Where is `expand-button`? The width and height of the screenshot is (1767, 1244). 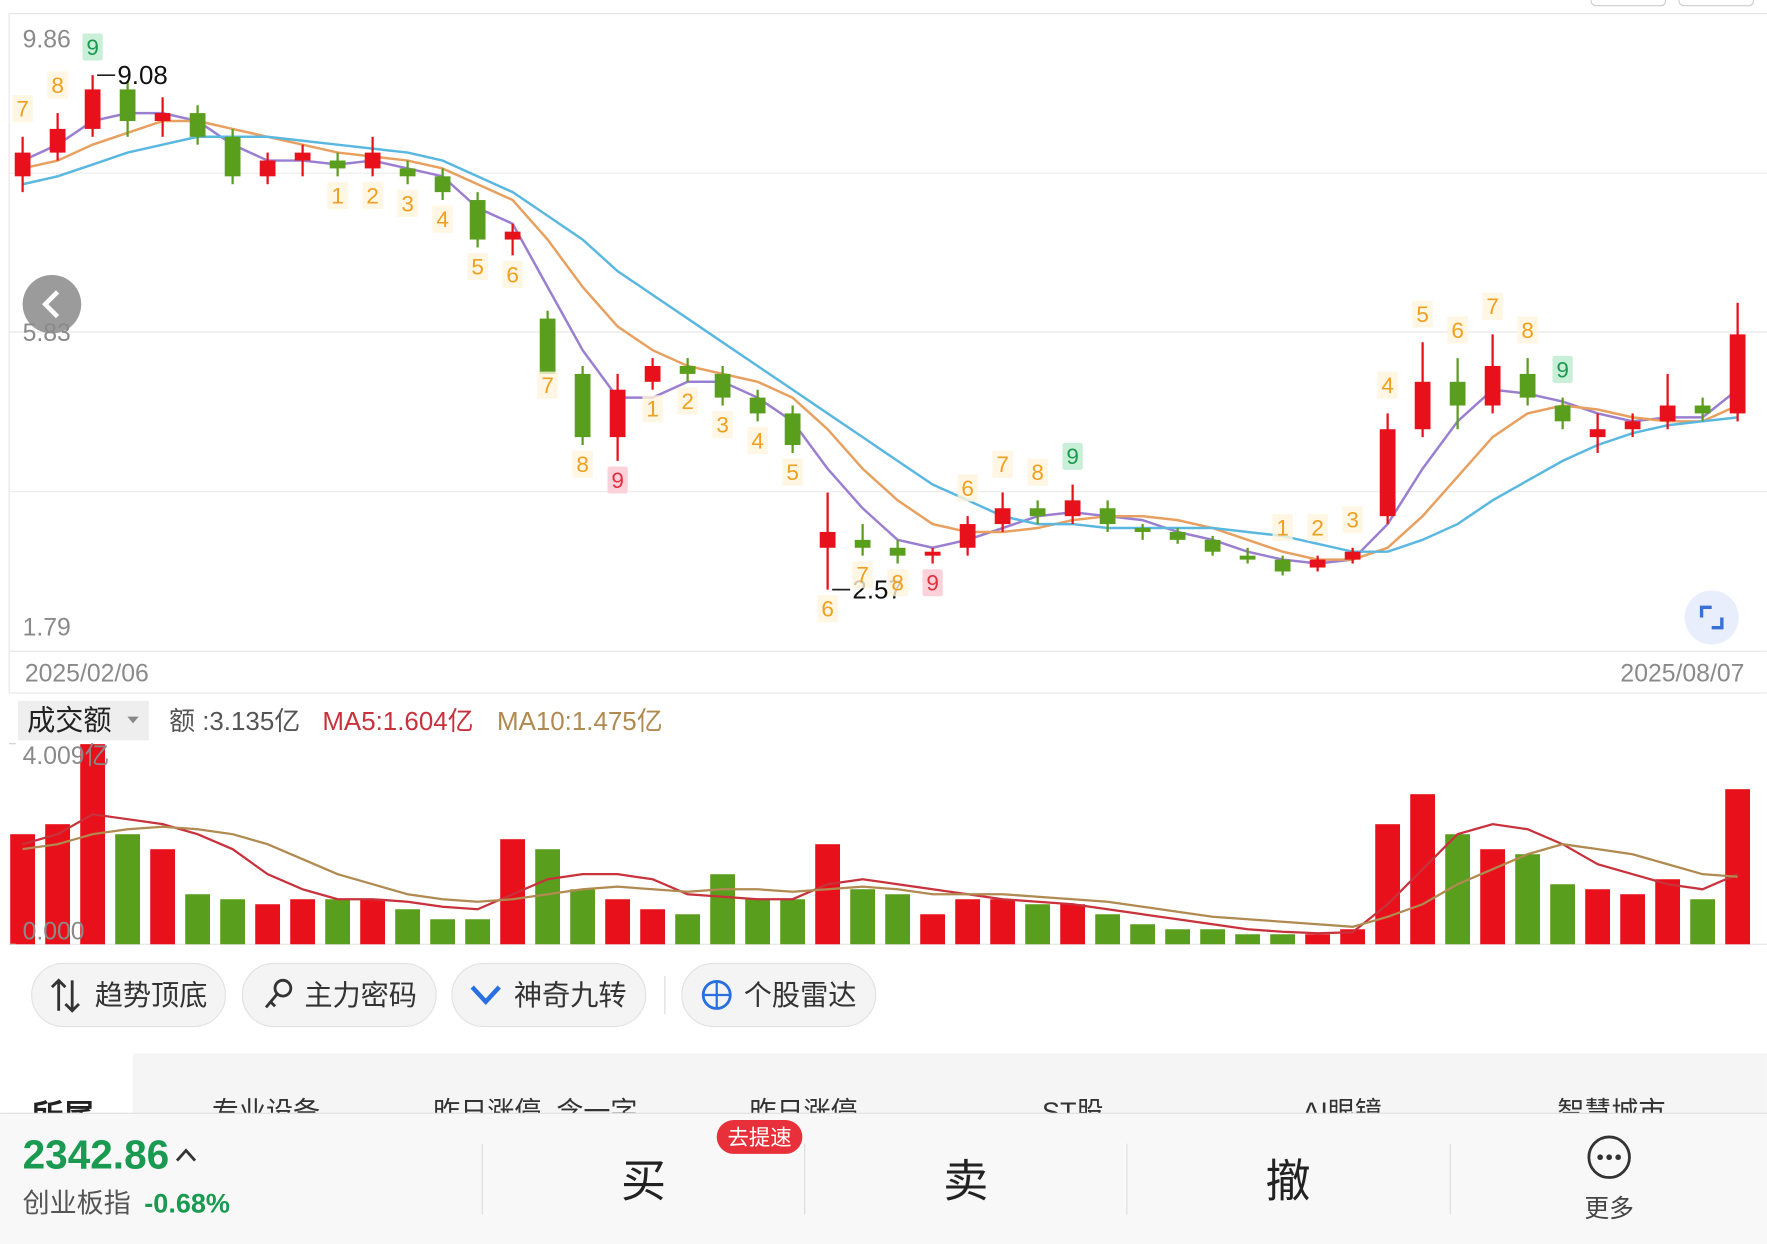
expand-button is located at coordinates (1711, 617).